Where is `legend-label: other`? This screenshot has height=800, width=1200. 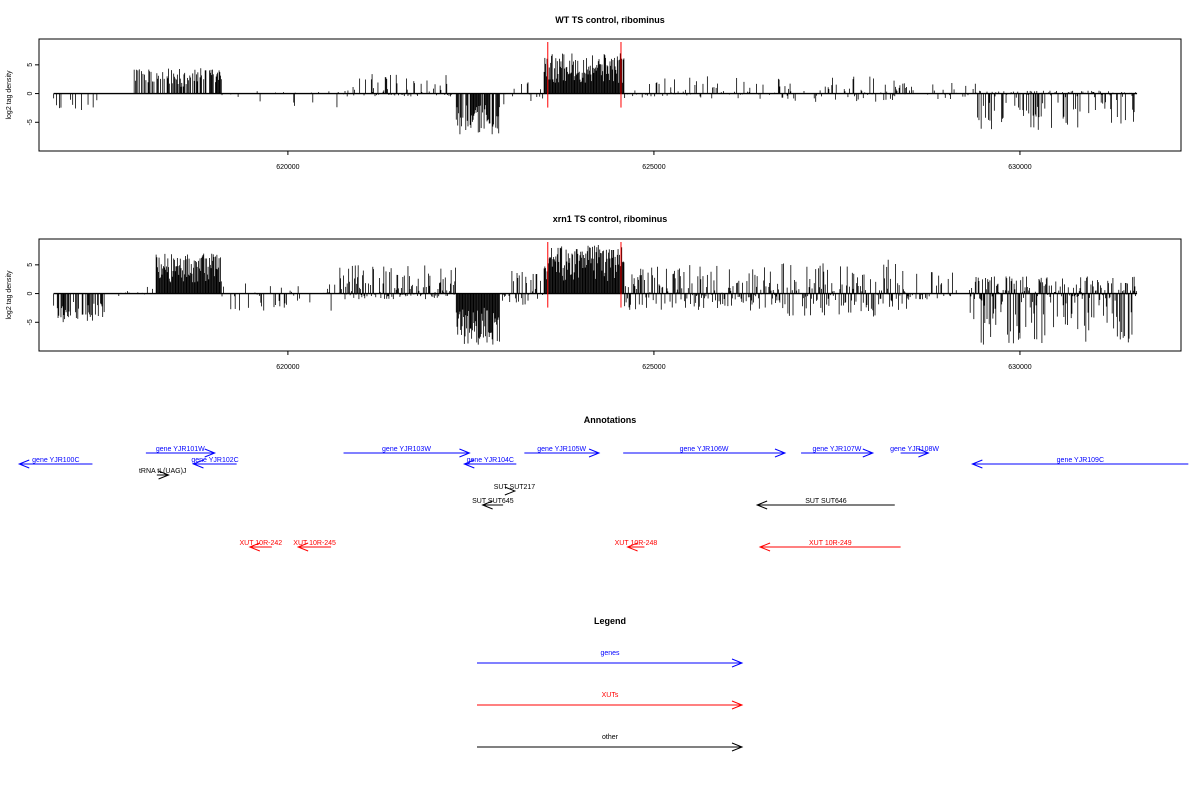
legend-label: other is located at coordinates (610, 737).